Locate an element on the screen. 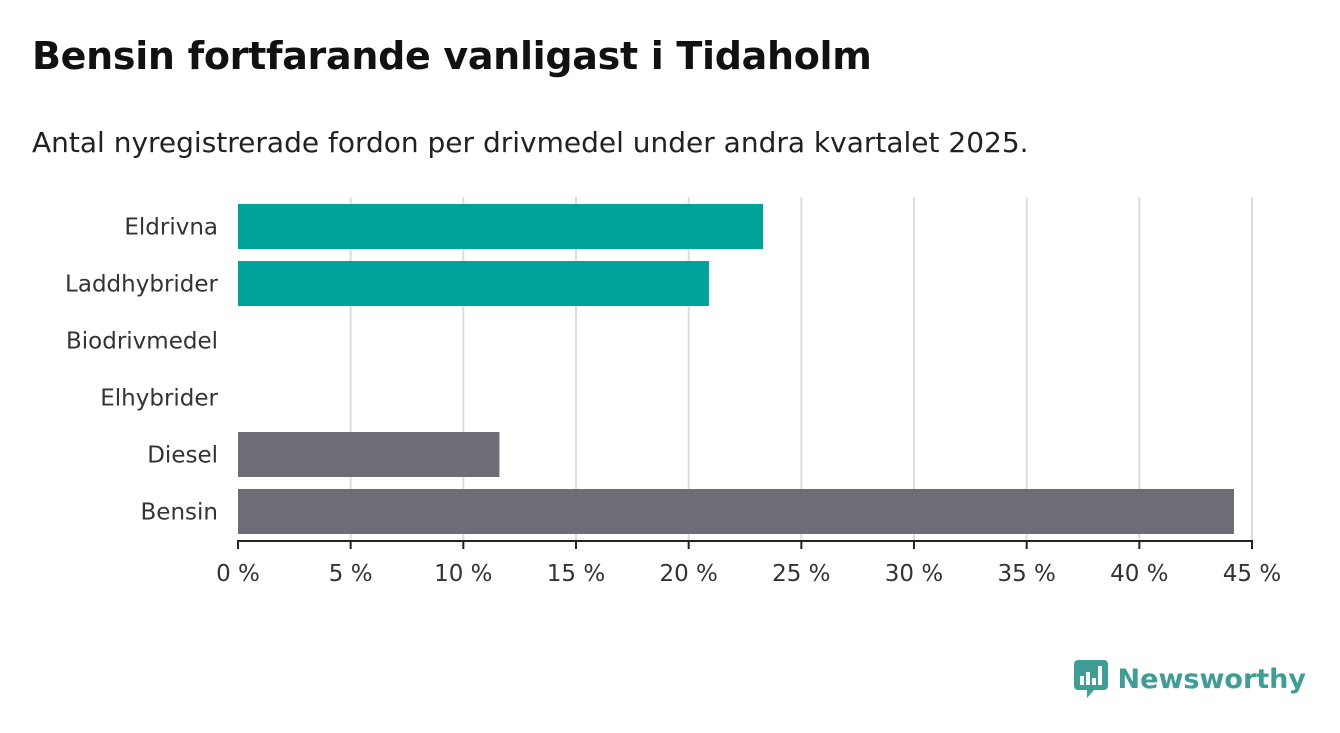 This screenshot has height=733, width=1340. brand: Newsworthy is located at coordinates (1189, 679).